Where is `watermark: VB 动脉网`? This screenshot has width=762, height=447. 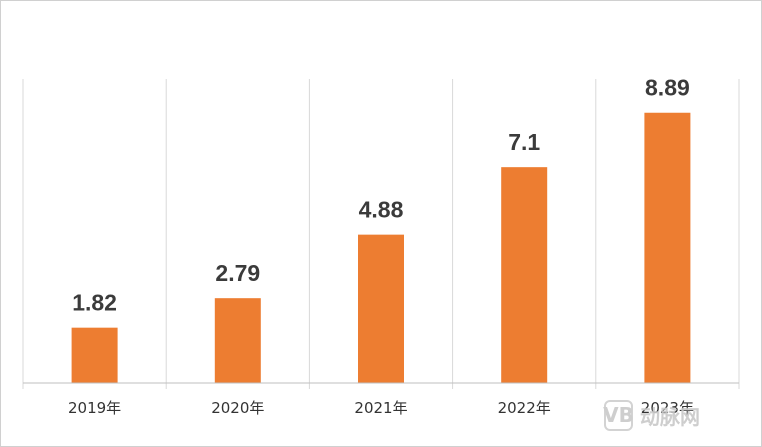 watermark: VB 动脉网 is located at coordinates (651, 415).